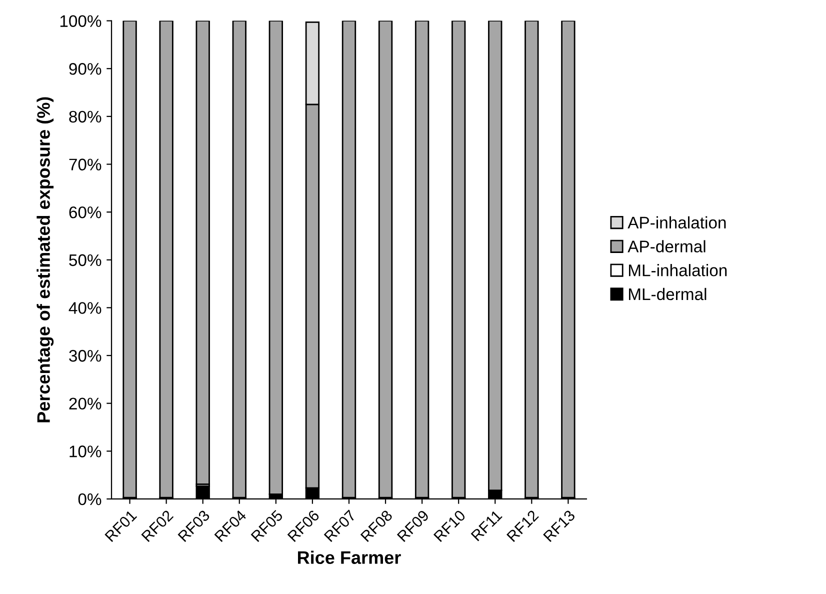 This screenshot has width=826, height=594. Describe the element at coordinates (85, 356) in the screenshot. I see `y-tick-label: 30%` at that location.